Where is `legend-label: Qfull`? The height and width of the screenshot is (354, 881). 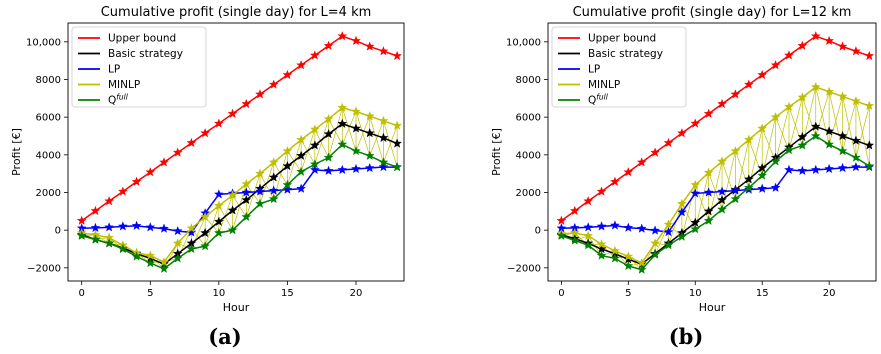
legend-label: Qfull is located at coordinates (118, 100).